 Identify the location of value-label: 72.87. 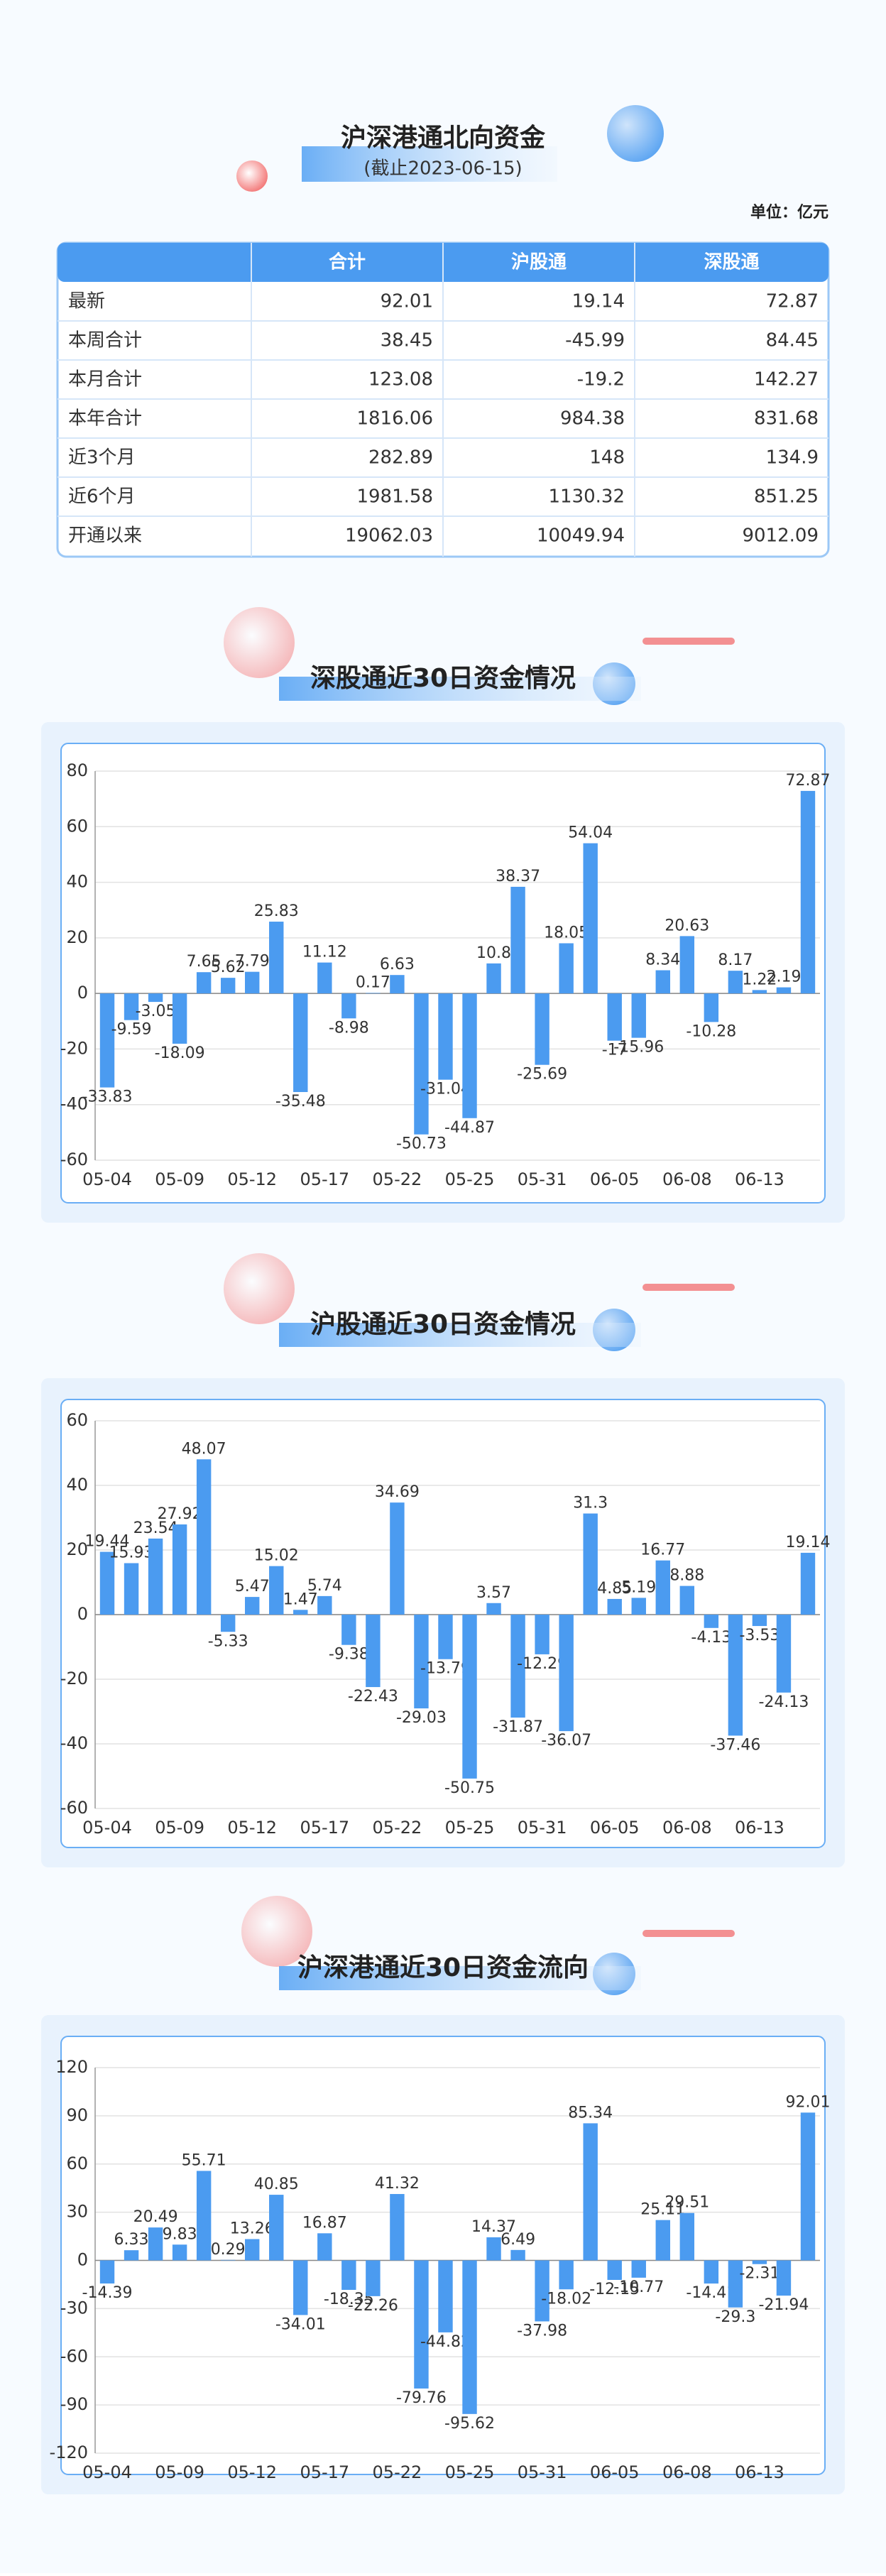
(807, 781).